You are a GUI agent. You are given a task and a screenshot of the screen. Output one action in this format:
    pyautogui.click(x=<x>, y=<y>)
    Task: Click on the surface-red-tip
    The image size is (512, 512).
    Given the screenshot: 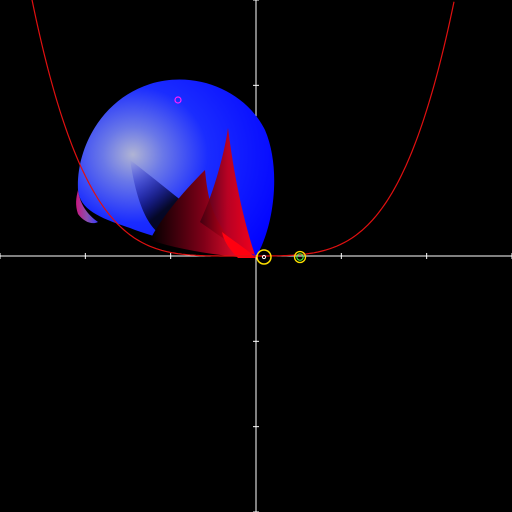 What is the action you would take?
    pyautogui.click(x=239, y=245)
    